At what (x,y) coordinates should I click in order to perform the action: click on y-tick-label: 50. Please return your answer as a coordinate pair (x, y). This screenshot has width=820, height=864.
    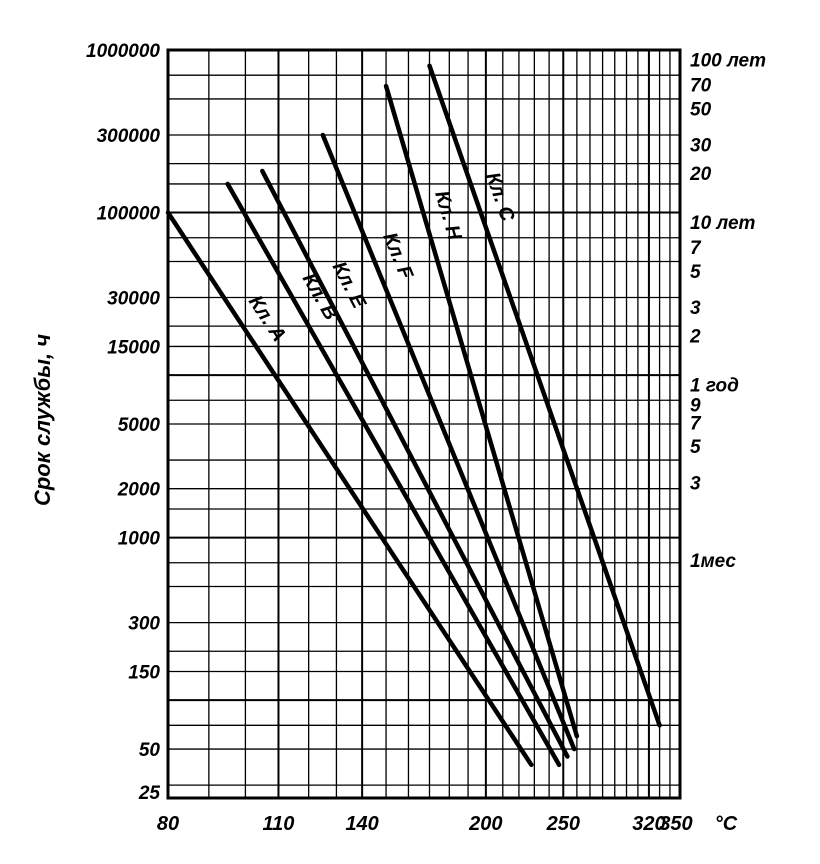
    Looking at the image, I should click on (150, 750).